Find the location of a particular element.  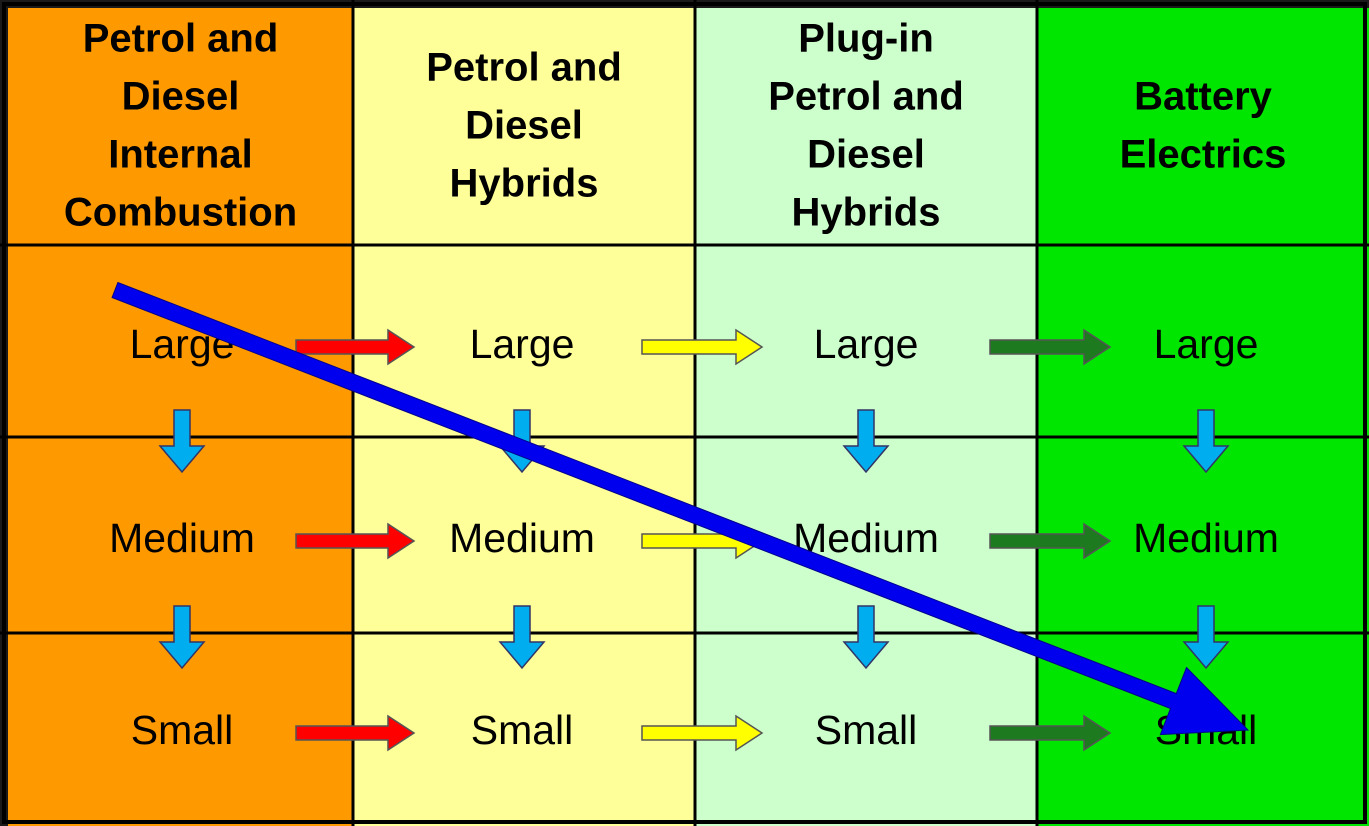

column-header: Battery is located at coordinates (1203, 97).